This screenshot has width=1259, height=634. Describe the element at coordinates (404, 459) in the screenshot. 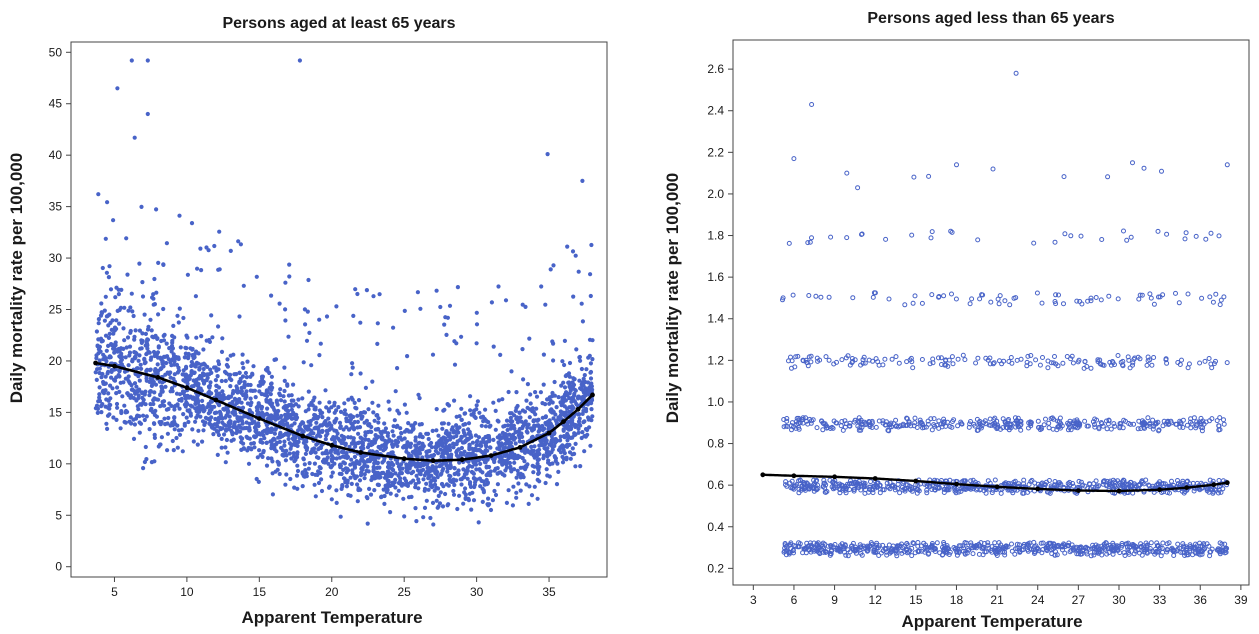

I see `fit-point` at that location.